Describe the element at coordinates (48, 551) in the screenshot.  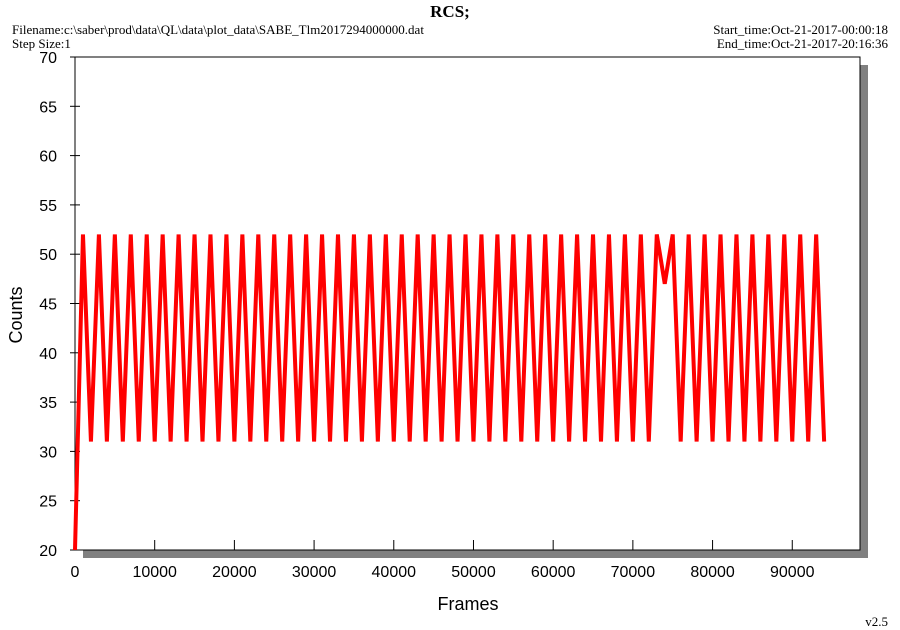
I see `y-tick-label: 20` at that location.